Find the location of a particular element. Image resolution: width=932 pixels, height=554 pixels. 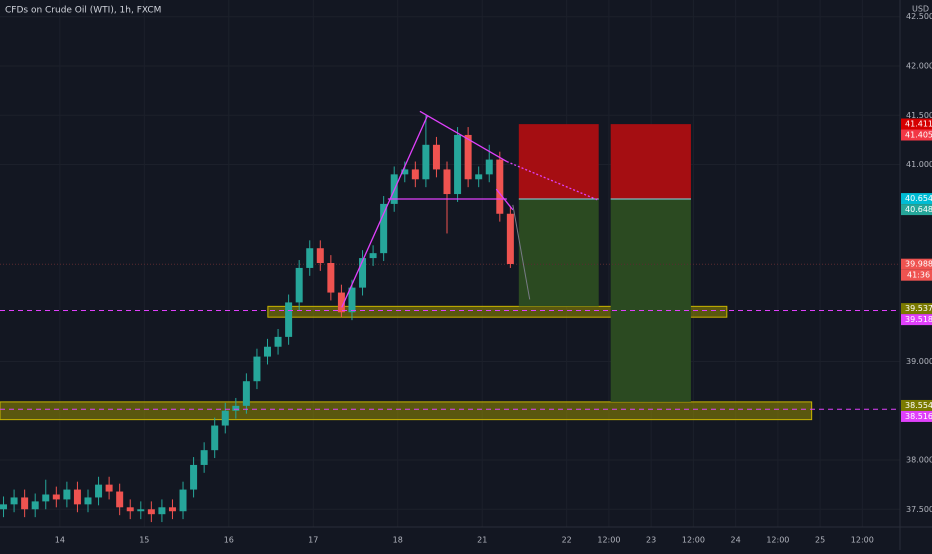

y-tick-label: 37.500 is located at coordinates (919, 509).